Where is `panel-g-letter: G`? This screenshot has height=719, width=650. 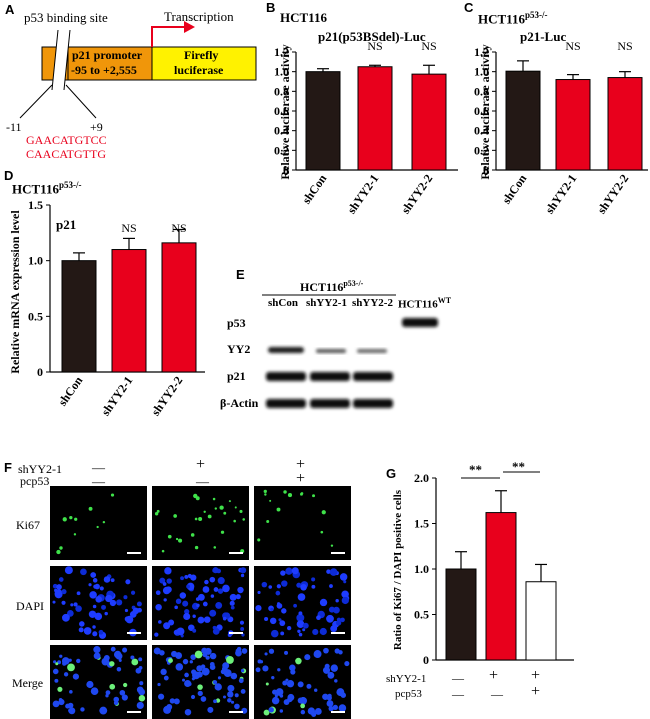
panel-g-letter: G is located at coordinates (391, 473).